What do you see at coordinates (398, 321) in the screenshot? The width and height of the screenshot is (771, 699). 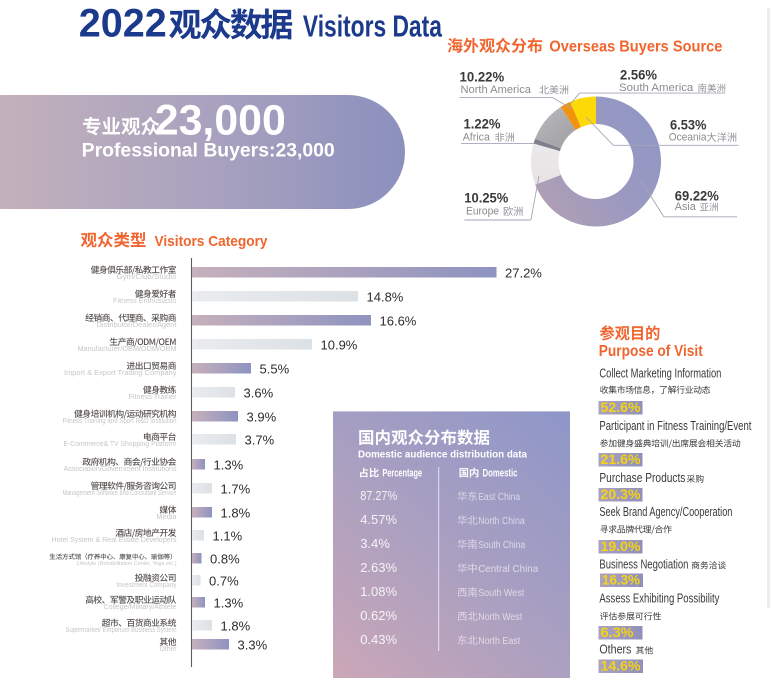 I see `svg-text: 16.6%` at bounding box center [398, 321].